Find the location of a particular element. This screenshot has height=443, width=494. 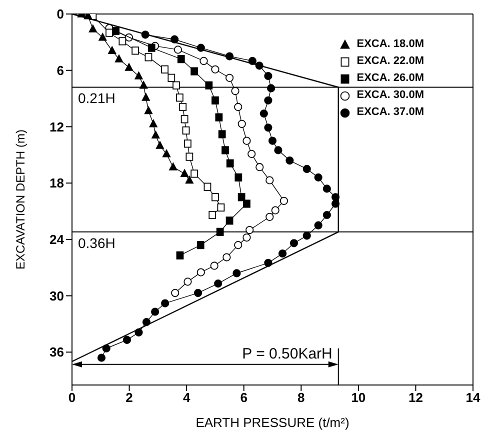

y-tick-label: 24 is located at coordinates (57, 240).